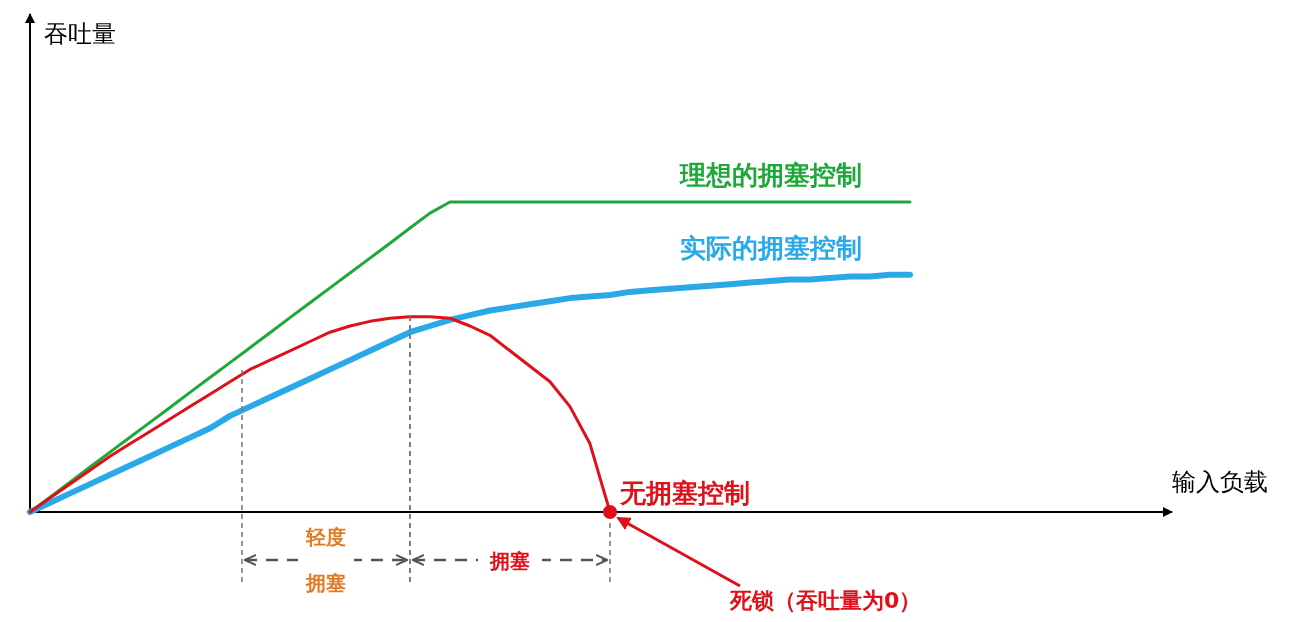  I want to click on series-label: 实际的拥塞控制, so click(771, 247).